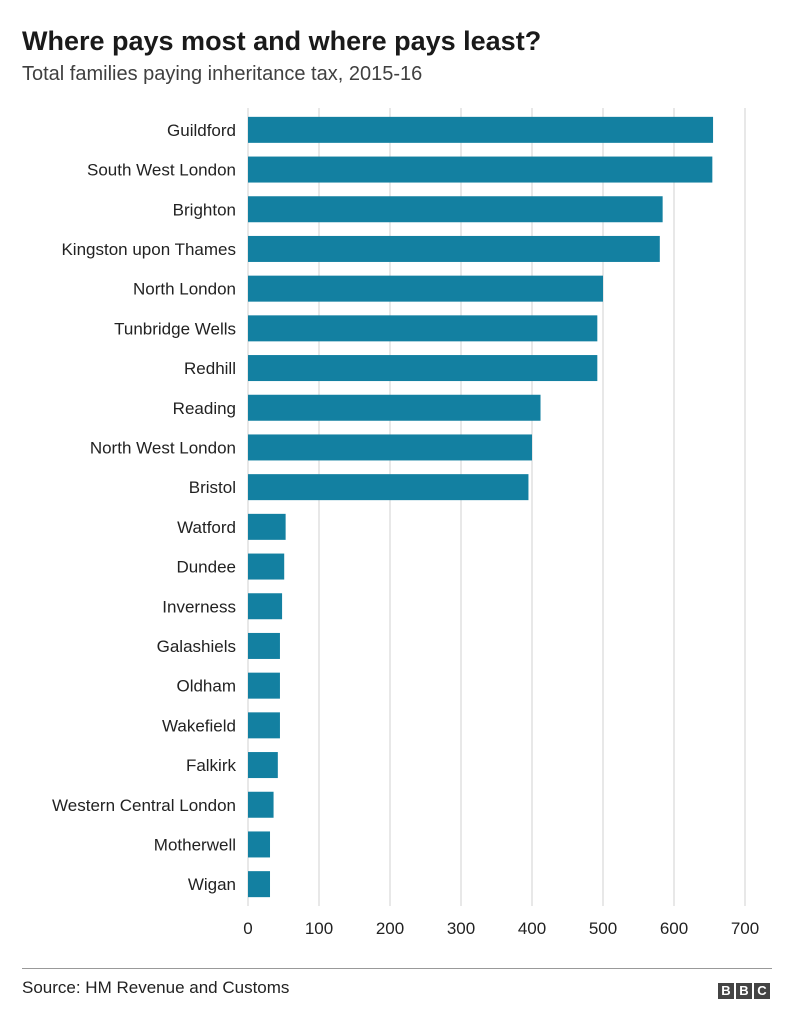 This screenshot has width=792, height=1024. What do you see at coordinates (603, 928) in the screenshot?
I see `x-tick-label: 500` at bounding box center [603, 928].